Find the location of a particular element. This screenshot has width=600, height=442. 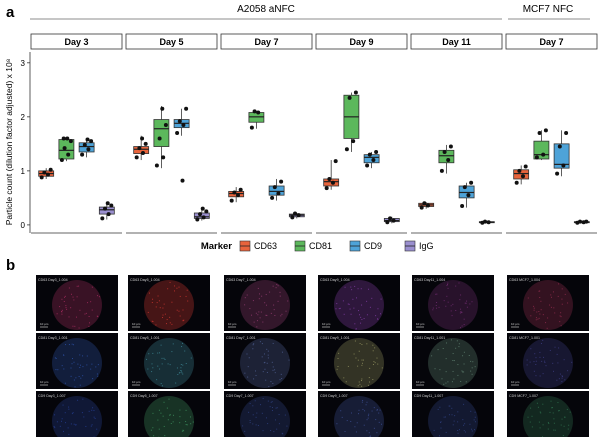

tile-label: CD9 Day7_1.007 is located at coordinates (240, 396).